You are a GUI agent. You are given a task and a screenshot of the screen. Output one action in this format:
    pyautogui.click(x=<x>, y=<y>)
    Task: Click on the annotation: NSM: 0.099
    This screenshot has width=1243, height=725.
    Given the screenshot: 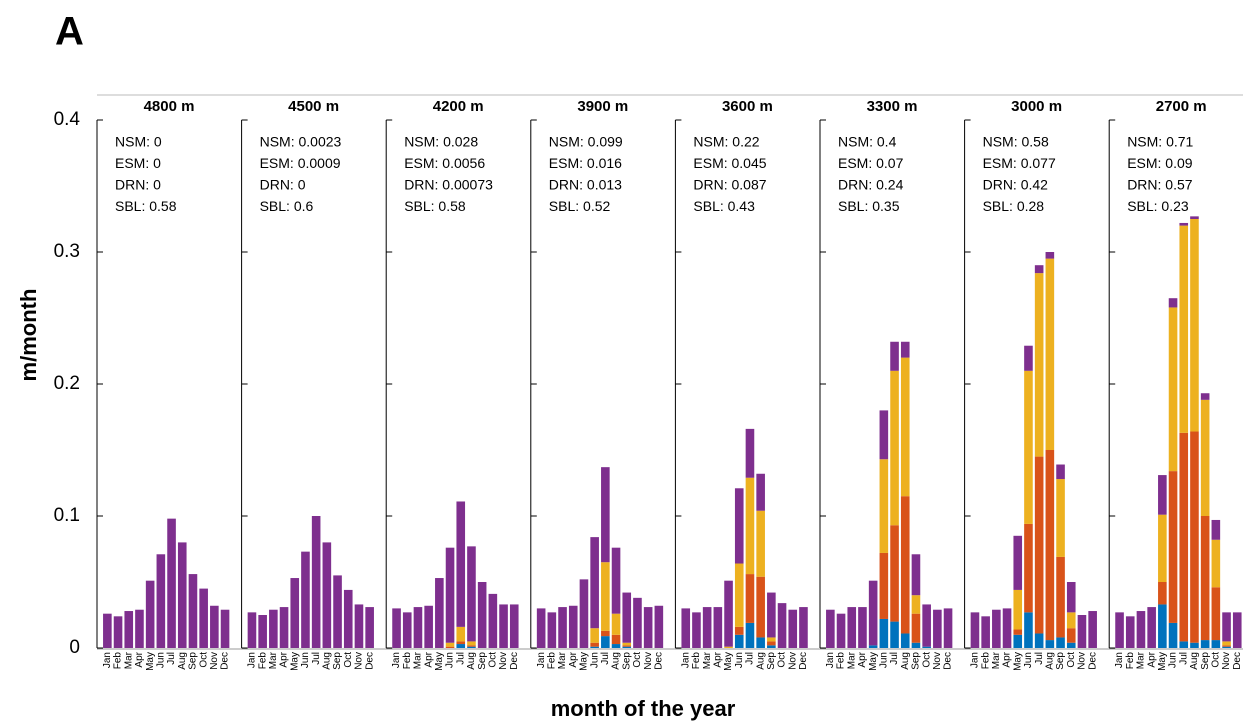 What is the action you would take?
    pyautogui.click(x=586, y=142)
    